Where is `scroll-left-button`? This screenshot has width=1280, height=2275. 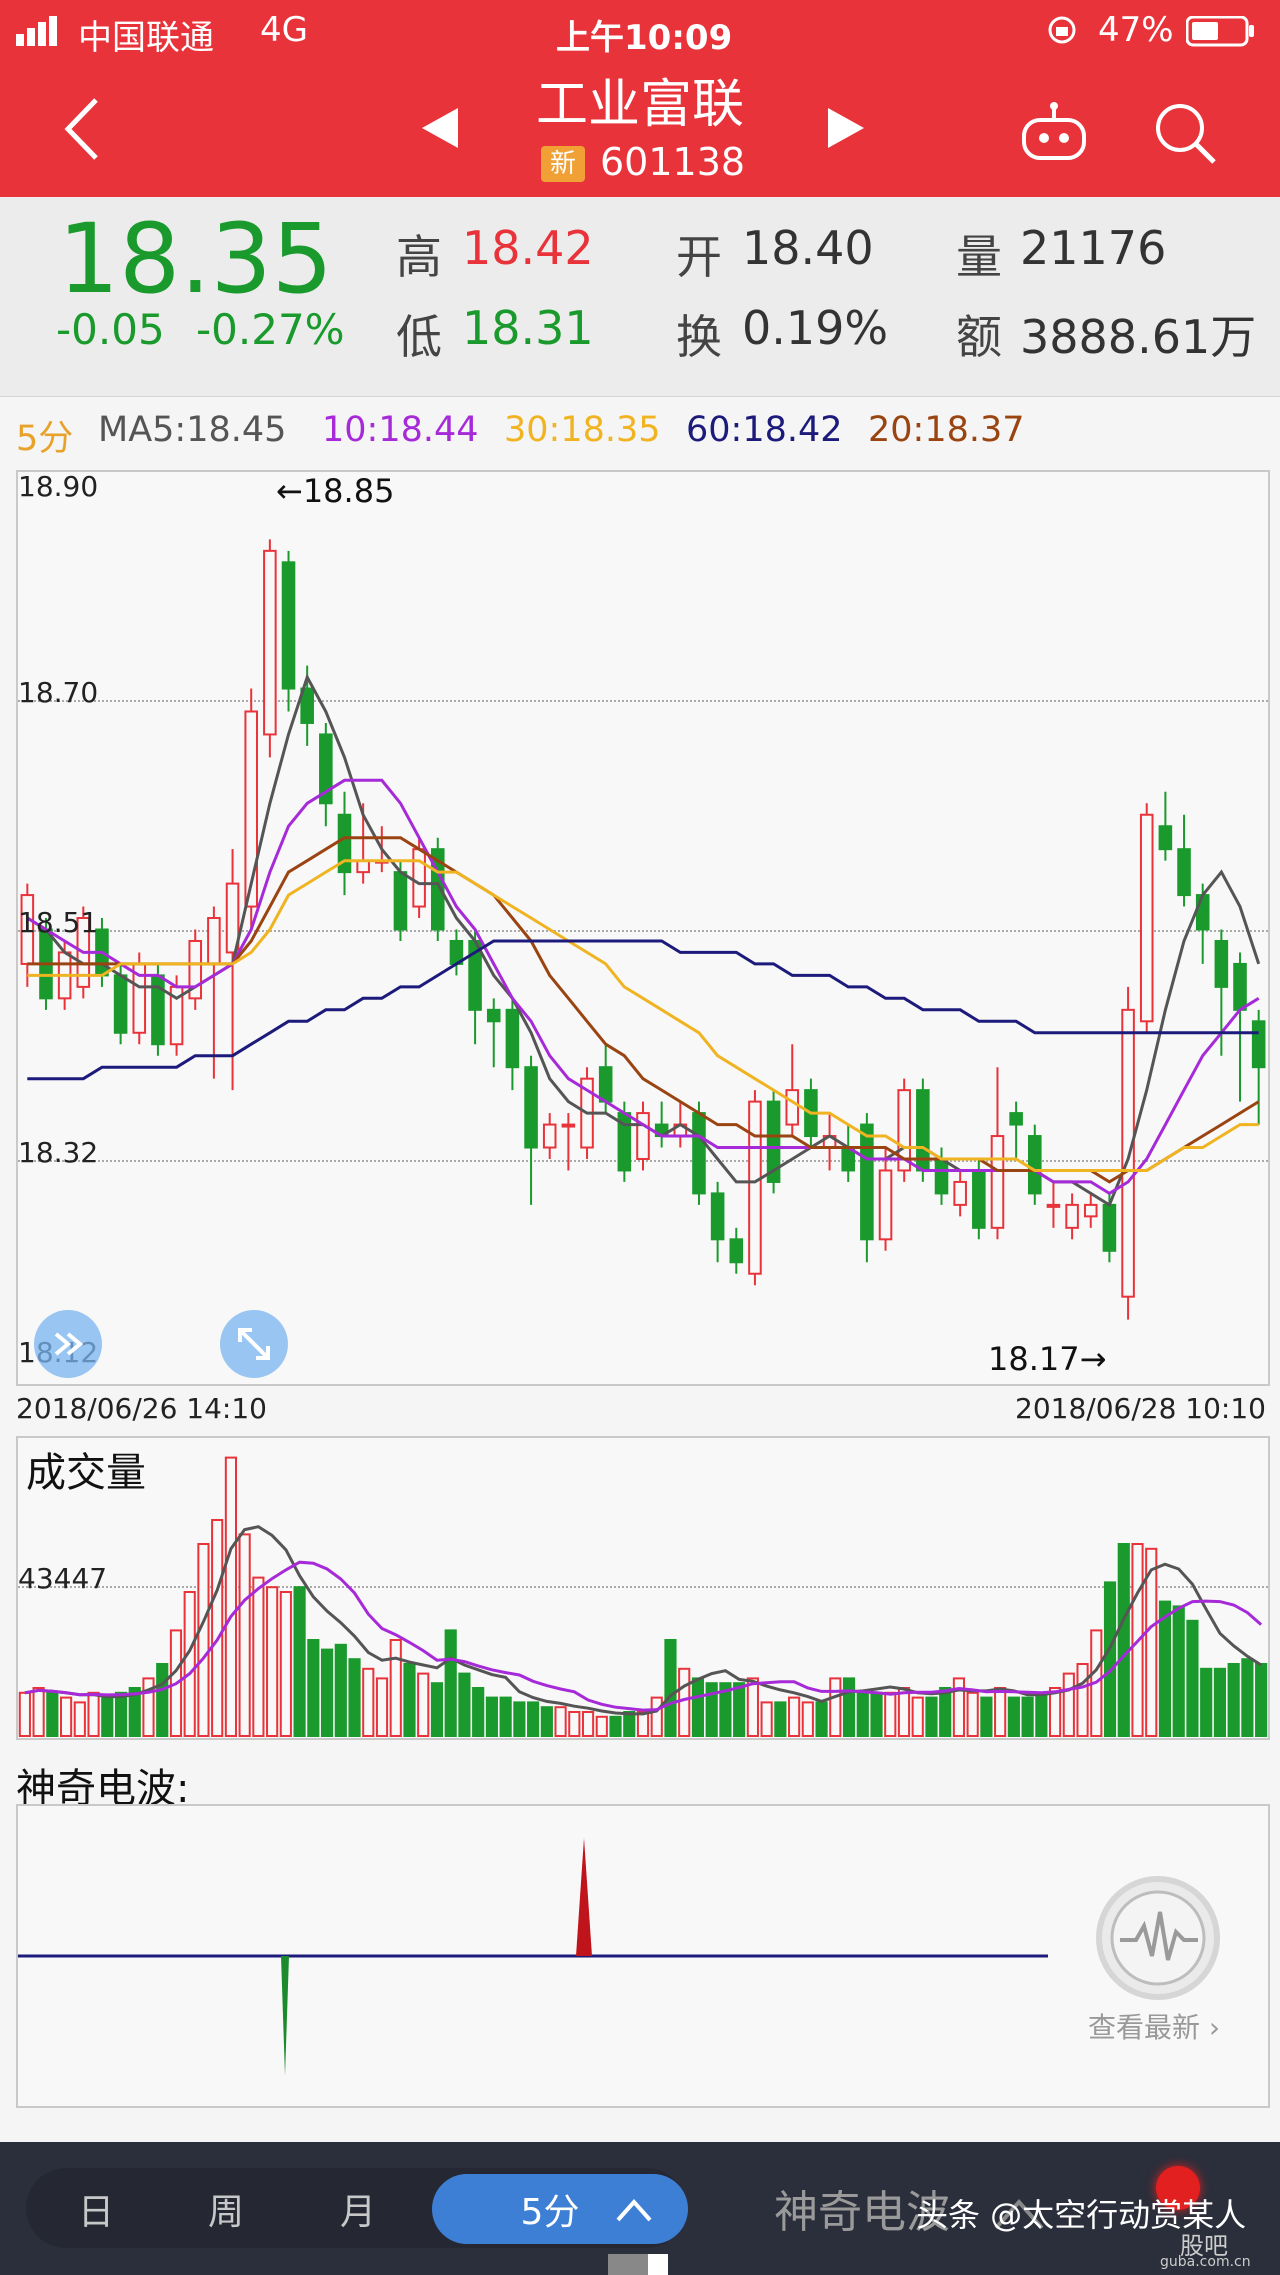
scroll-left-button is located at coordinates (68, 1344).